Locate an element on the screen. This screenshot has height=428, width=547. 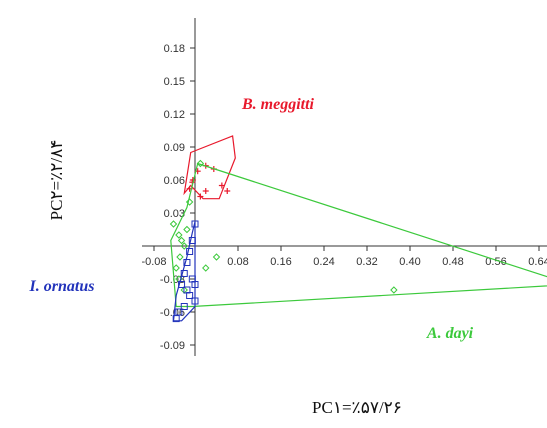
y-tick-label: 0.12 is located at coordinates (174, 115).